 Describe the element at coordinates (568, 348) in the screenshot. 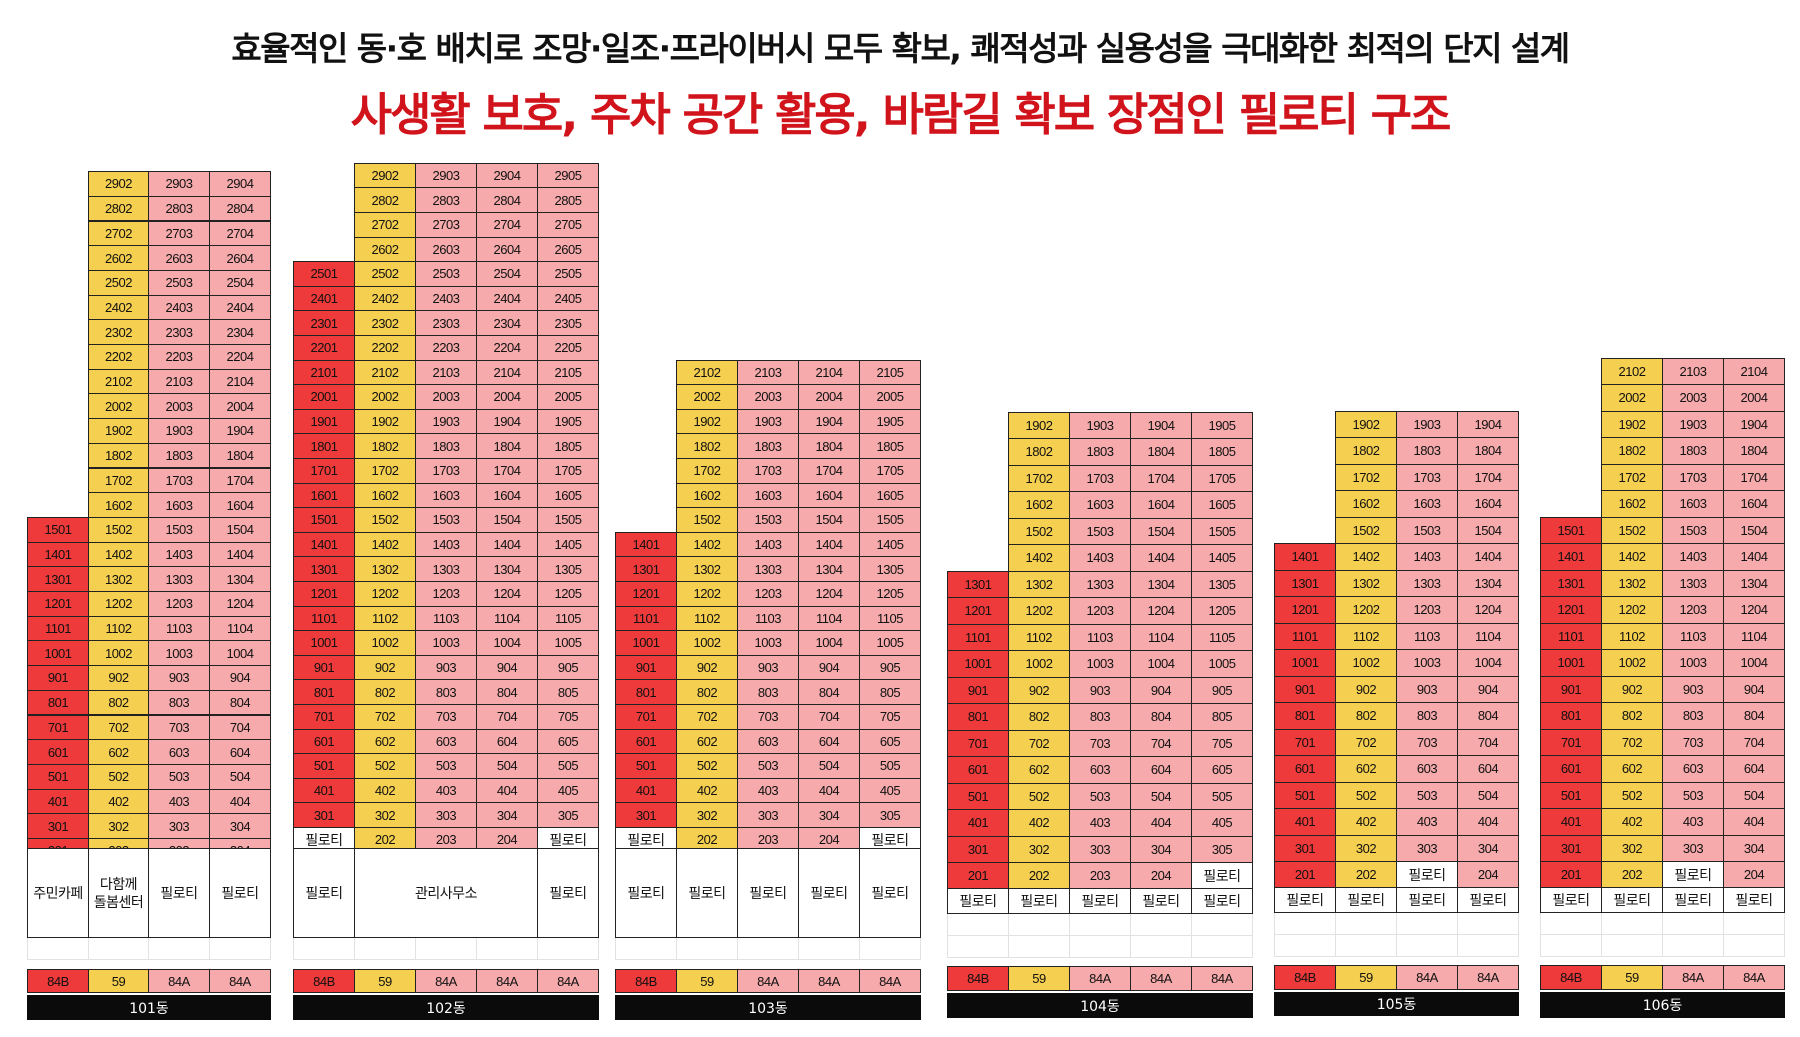

I see `unit-cell: 2205` at that location.